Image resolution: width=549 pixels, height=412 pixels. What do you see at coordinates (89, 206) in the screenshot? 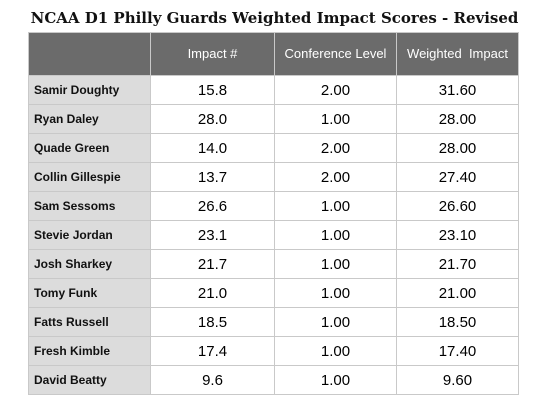
I see `player-name-cell: Sam Sessoms` at bounding box center [89, 206].